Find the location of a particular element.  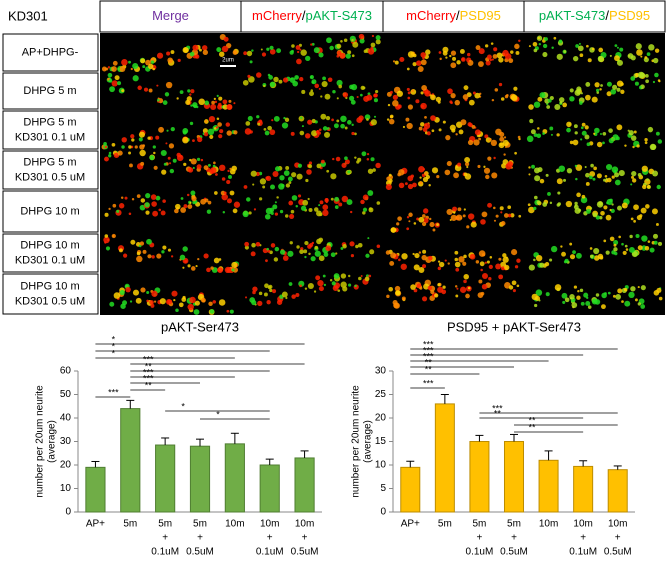

row-label: KD301 0.1 uM is located at coordinates (50, 137).